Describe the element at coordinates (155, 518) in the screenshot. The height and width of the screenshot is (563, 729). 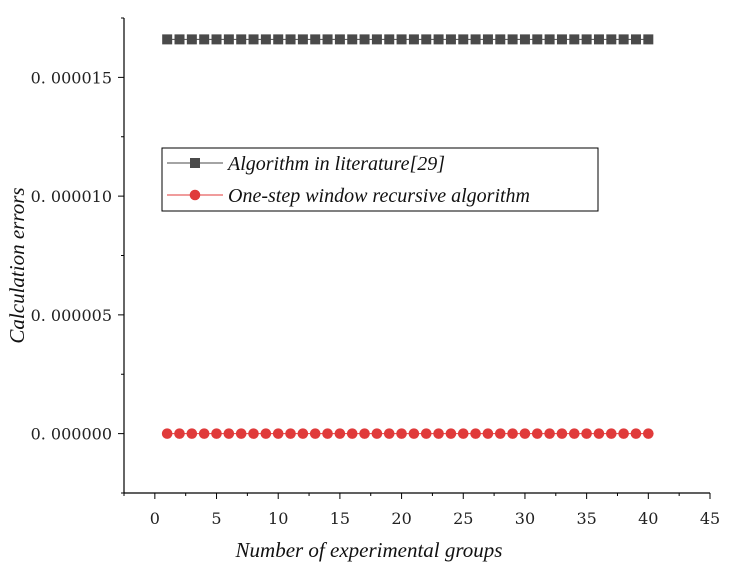
I see `x-tick-label: 0` at that location.